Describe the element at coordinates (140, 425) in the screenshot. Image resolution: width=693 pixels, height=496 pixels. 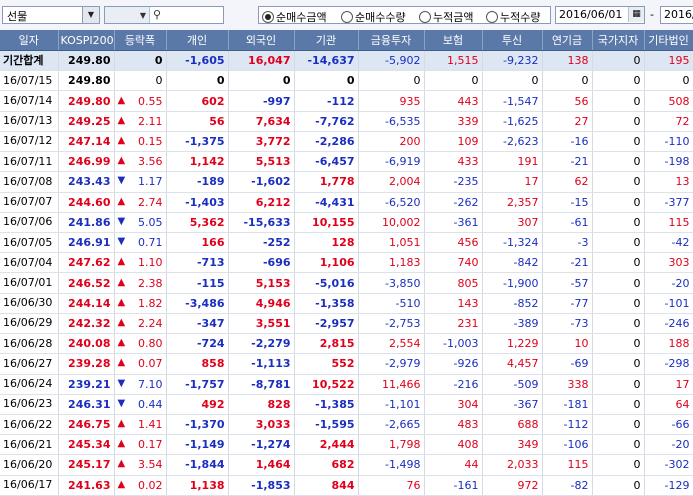
I see `cell-change: ▲ 1.41` at that location.